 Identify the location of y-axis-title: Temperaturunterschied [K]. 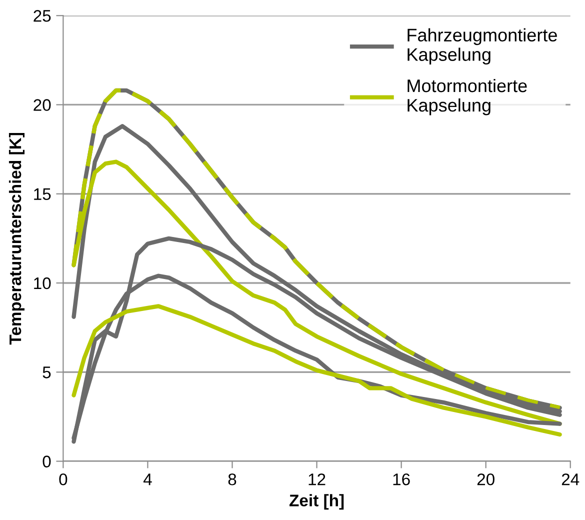
(16, 239).